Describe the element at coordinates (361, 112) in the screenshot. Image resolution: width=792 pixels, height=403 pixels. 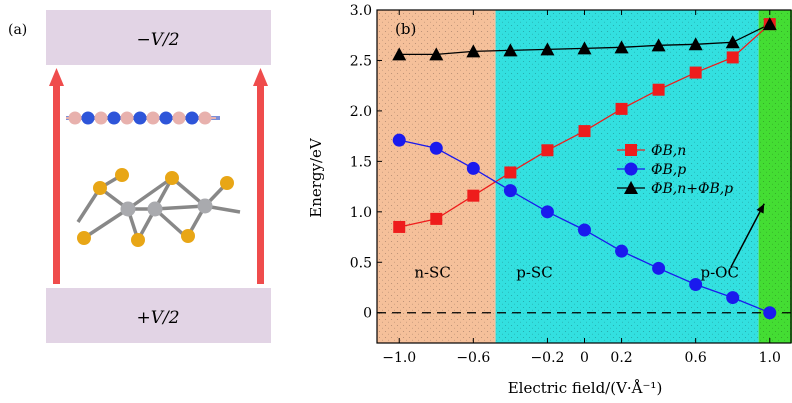
I see `y-tick-label: 2.0` at that location.